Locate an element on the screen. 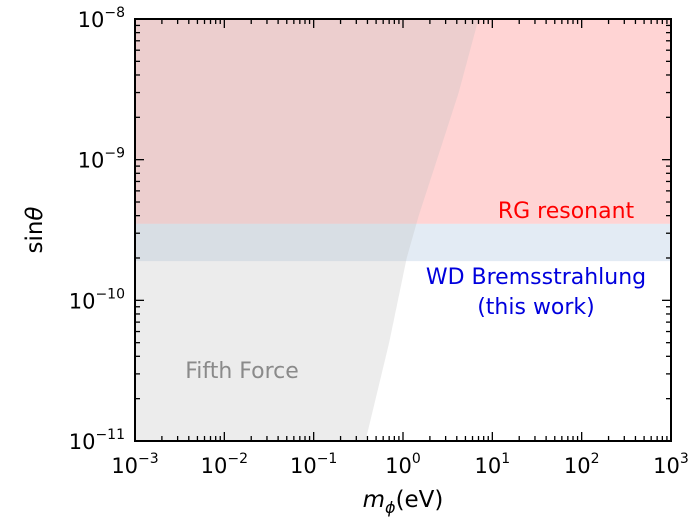 This screenshot has width=696, height=517. y-tick-label: 10⁻⁹ is located at coordinates (101, 159).